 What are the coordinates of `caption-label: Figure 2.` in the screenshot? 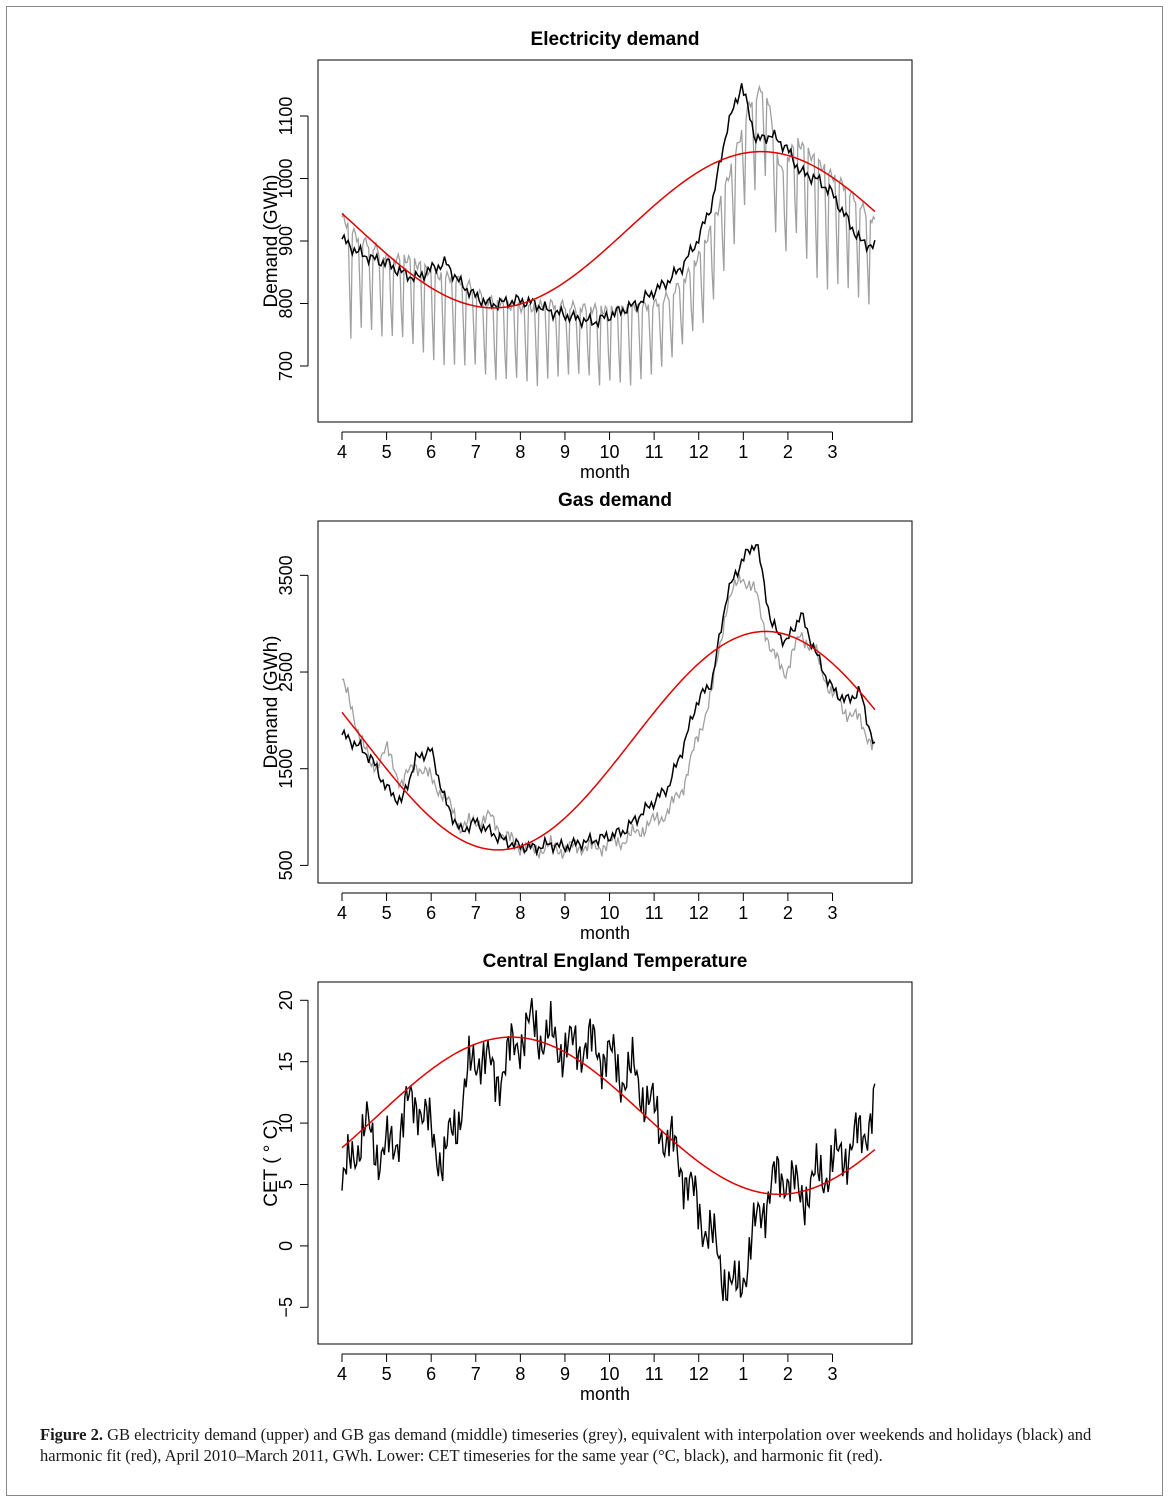 It's located at (71, 1434).